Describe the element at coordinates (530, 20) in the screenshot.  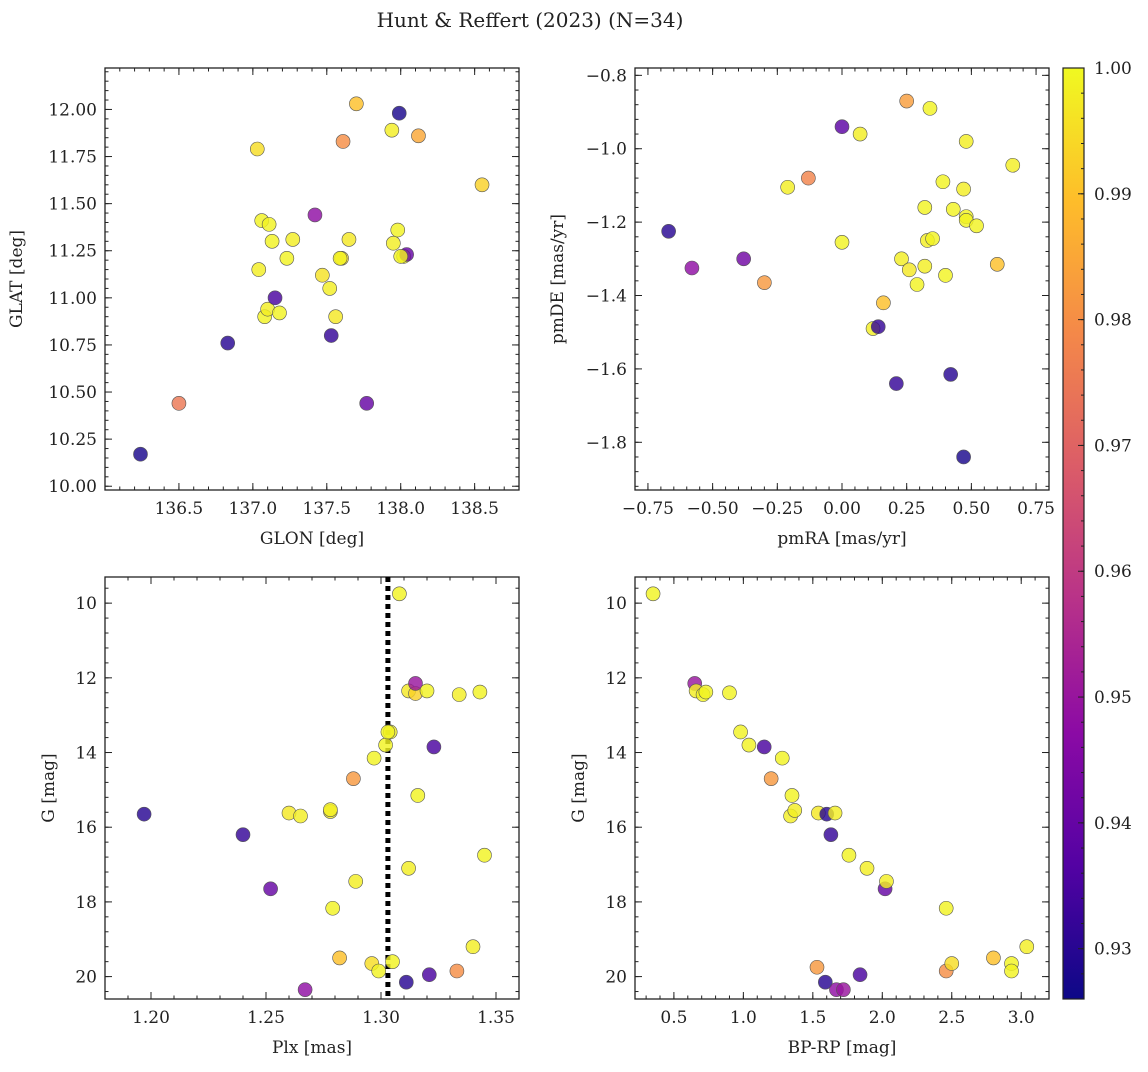
I see `figure-title: Hunt & Reffert (2023) (N=34)` at that location.